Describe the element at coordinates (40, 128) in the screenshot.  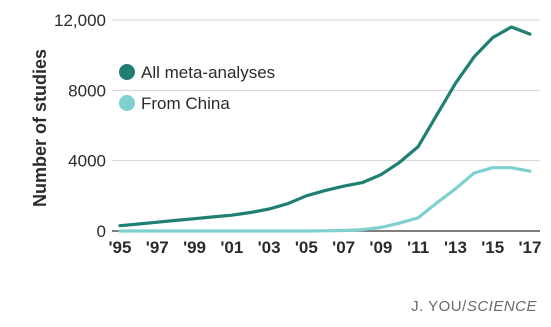
I see `y-axis-label: Number of studies` at that location.